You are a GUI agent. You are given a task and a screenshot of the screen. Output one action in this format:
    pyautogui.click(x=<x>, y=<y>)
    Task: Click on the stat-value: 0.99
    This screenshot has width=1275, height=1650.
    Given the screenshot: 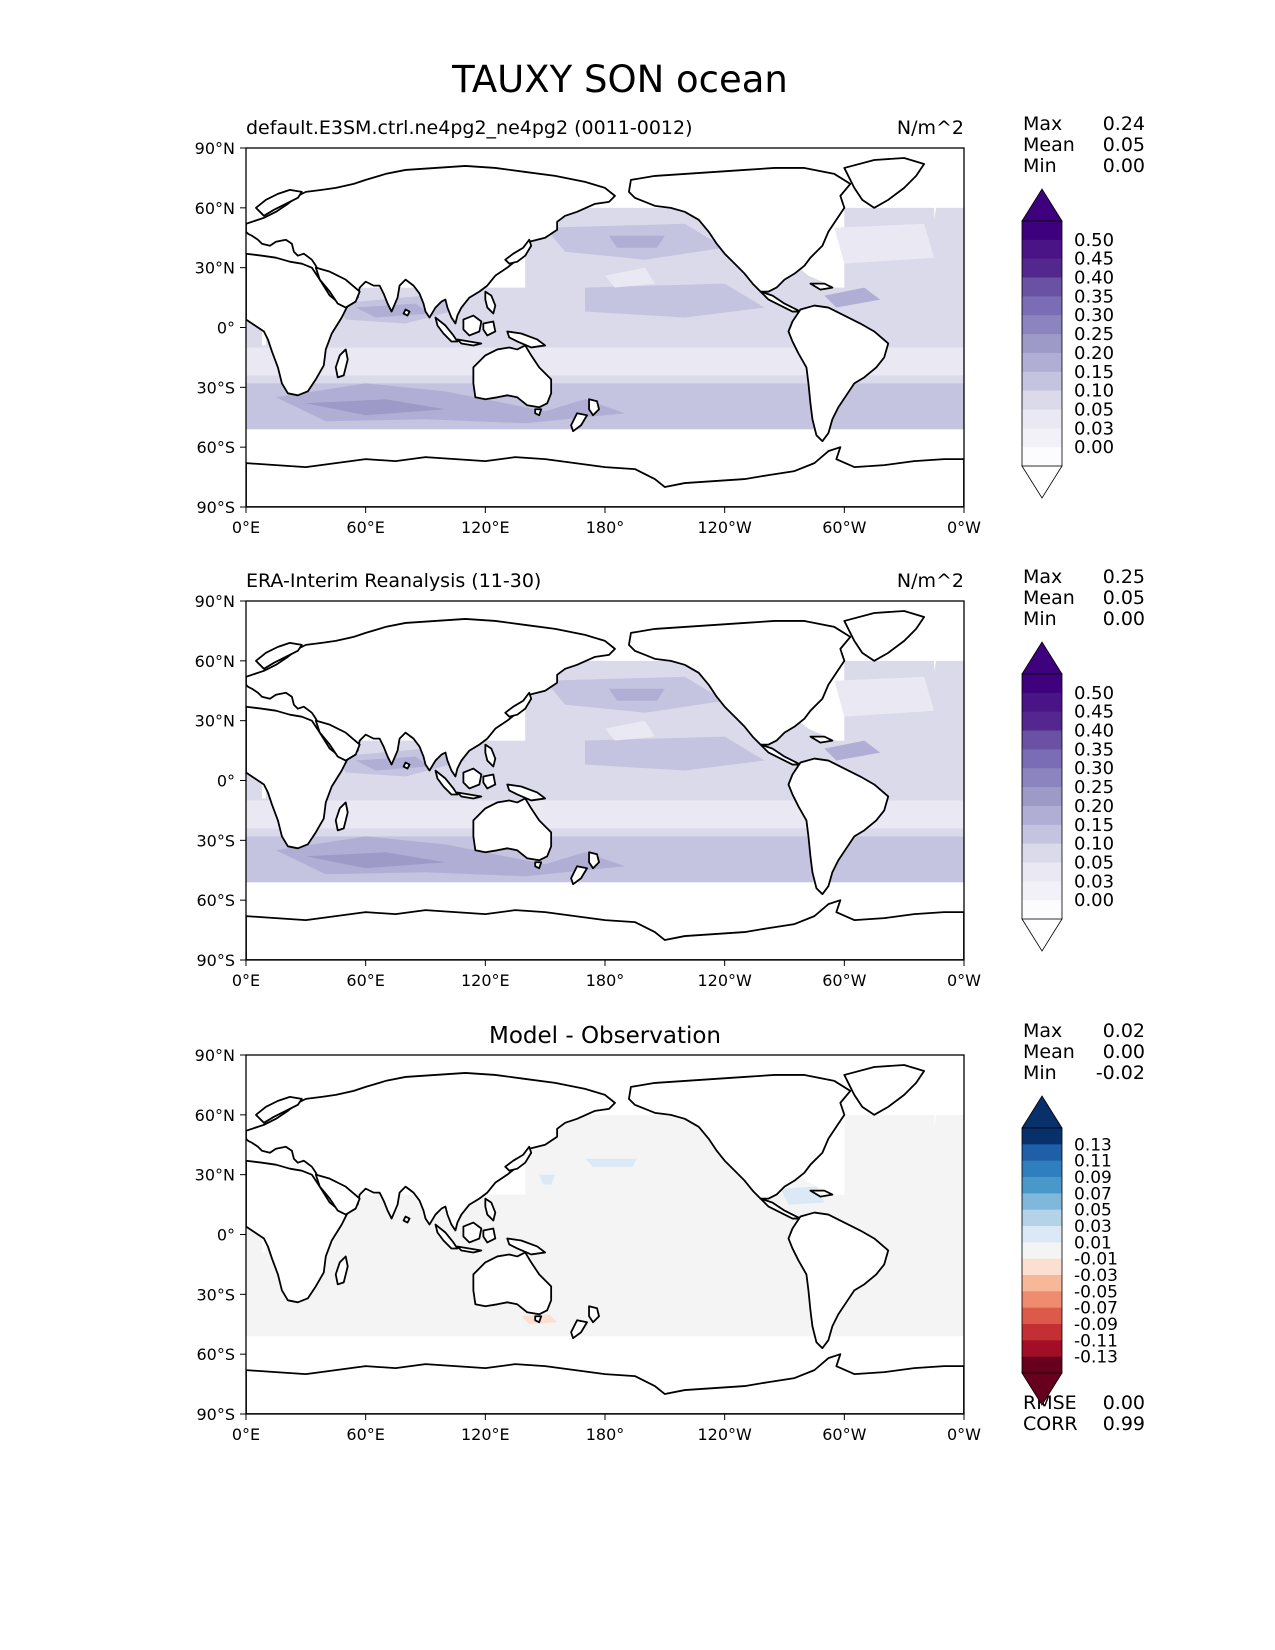 What is the action you would take?
    pyautogui.click(x=1124, y=1424)
    